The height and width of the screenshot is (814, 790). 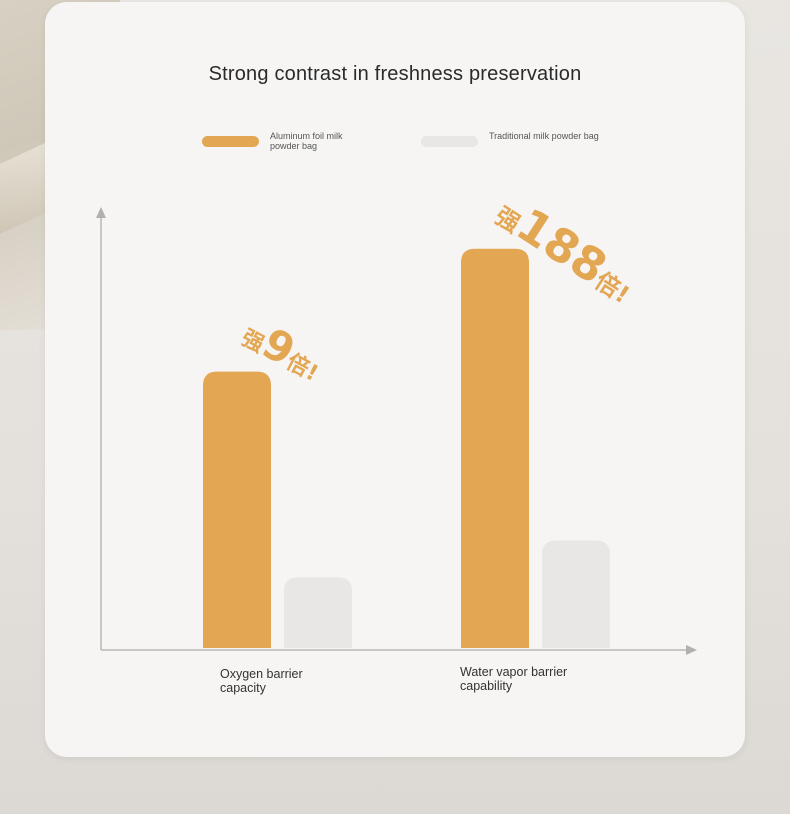 I want to click on legend-swatch-traditional, so click(x=449, y=141).